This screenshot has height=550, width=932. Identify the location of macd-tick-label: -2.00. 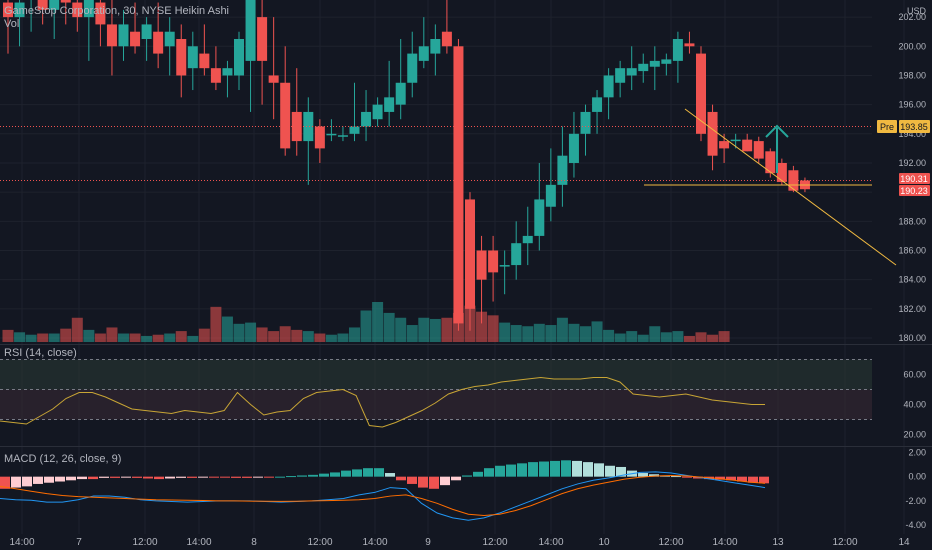
(915, 501).